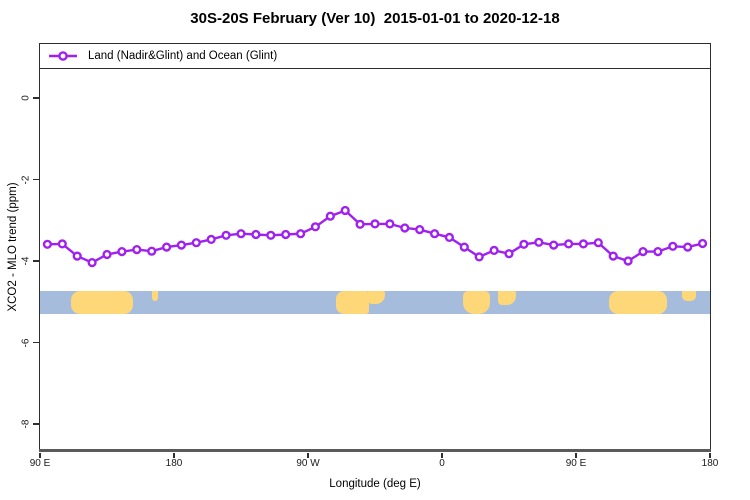  I want to click on land-segment-australia, so click(102, 302).